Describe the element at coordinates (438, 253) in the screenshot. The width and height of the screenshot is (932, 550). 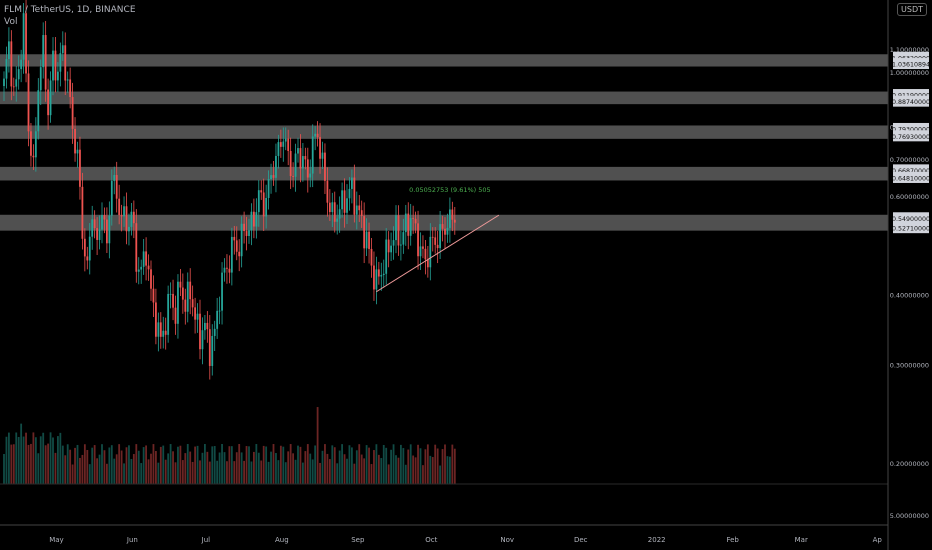
I see `trendline` at that location.